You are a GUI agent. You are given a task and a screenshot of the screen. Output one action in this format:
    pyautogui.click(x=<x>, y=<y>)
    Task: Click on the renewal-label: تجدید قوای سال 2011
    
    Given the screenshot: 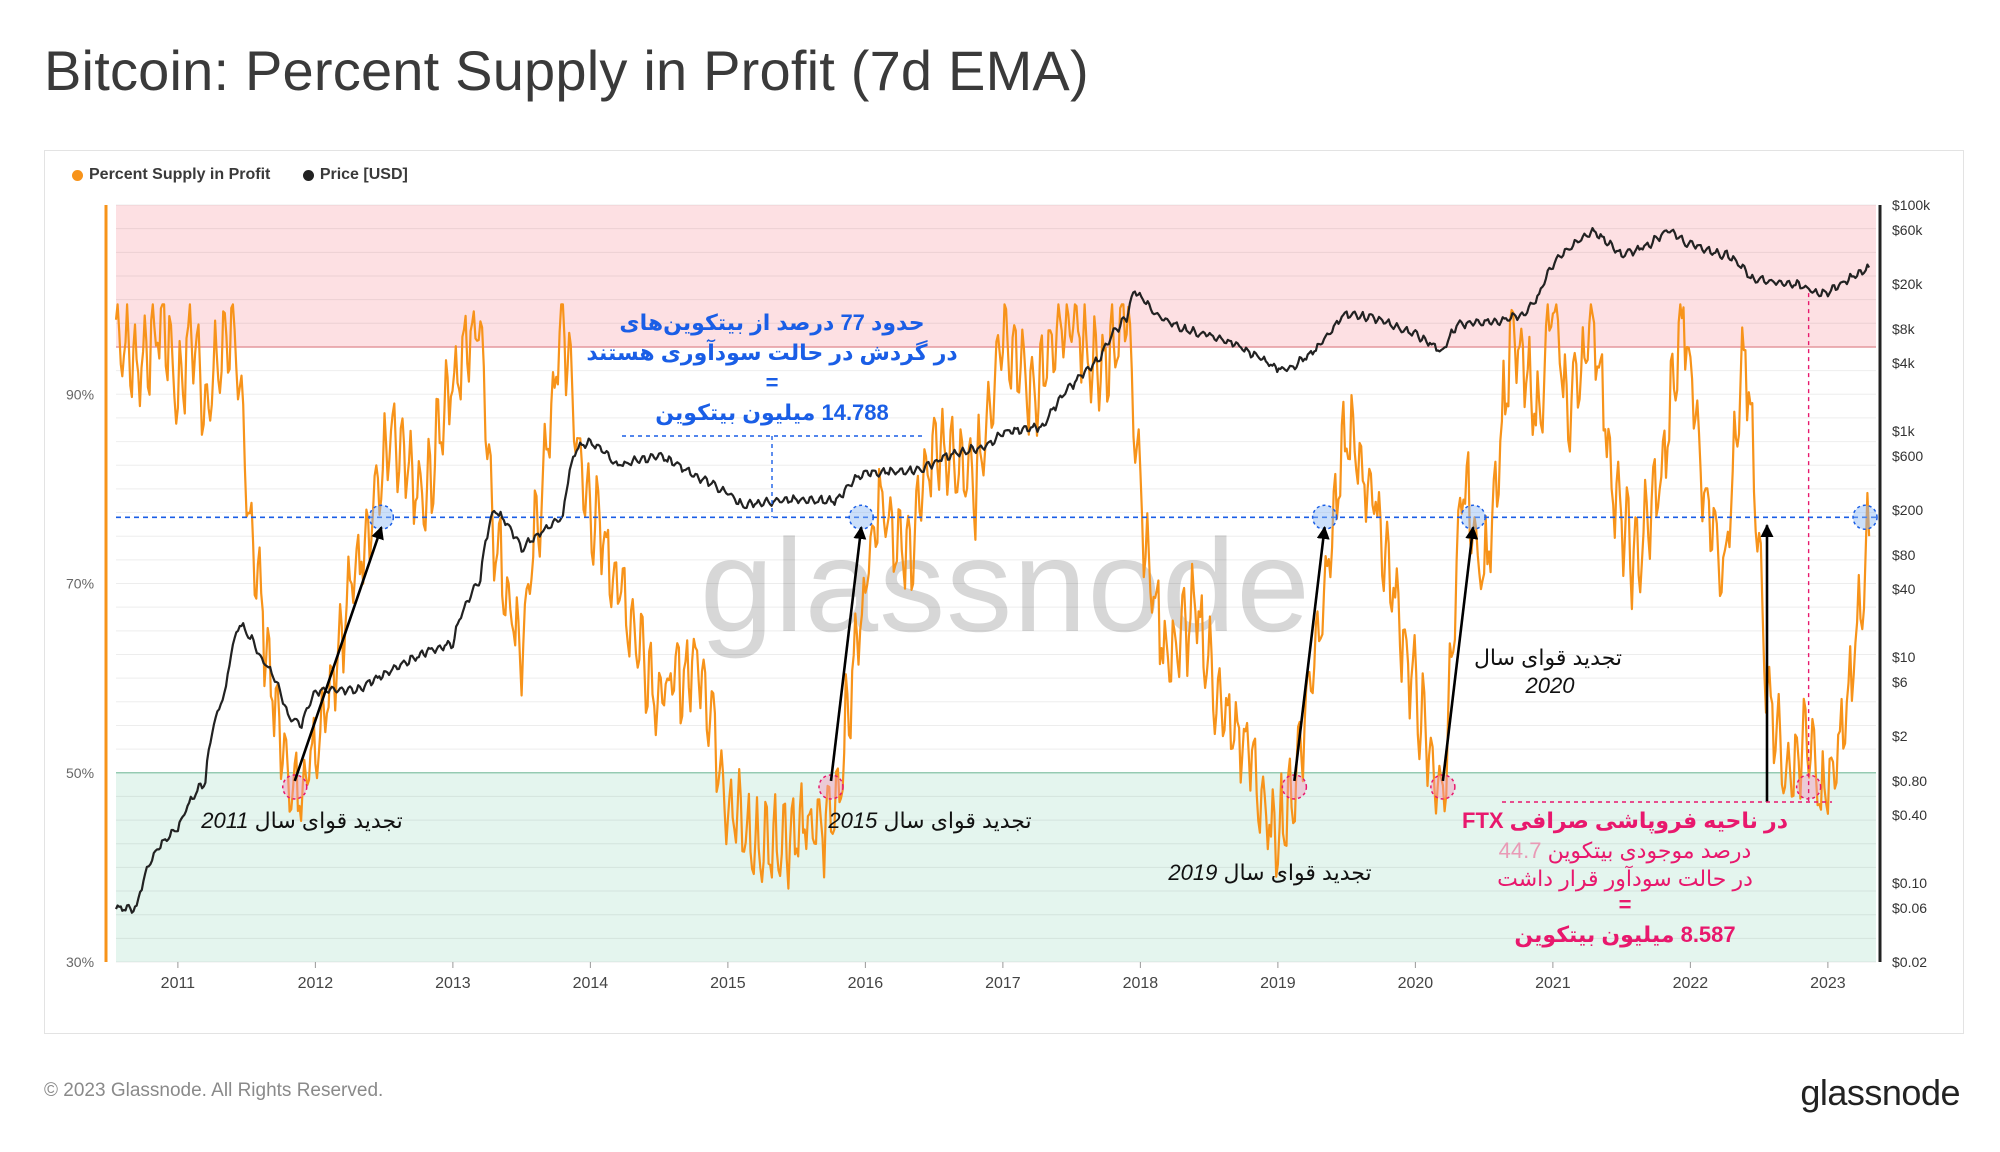 What is the action you would take?
    pyautogui.click(x=301, y=820)
    